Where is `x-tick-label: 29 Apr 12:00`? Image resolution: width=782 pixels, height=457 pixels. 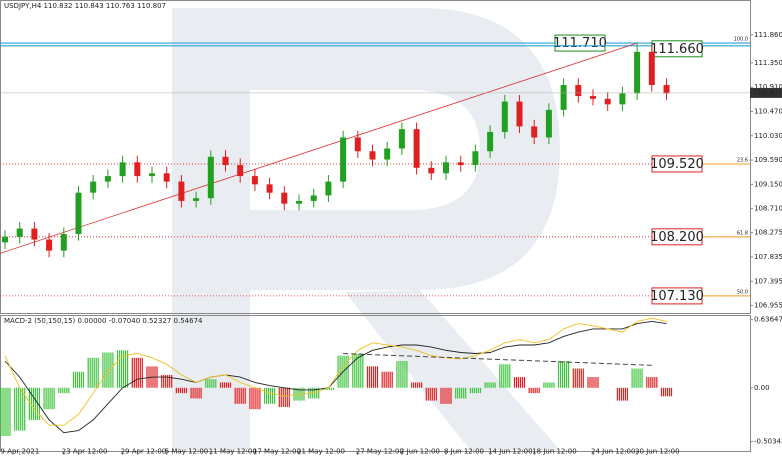
x-tick-label: 29 Apr 12:00 is located at coordinates (144, 452).